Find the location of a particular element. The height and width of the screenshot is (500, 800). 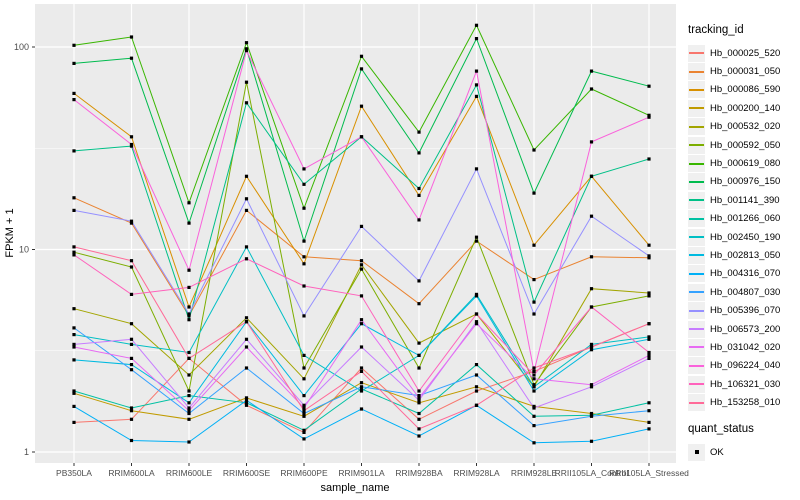

legend-entry-label: Hb_000619_080 is located at coordinates (745, 164).